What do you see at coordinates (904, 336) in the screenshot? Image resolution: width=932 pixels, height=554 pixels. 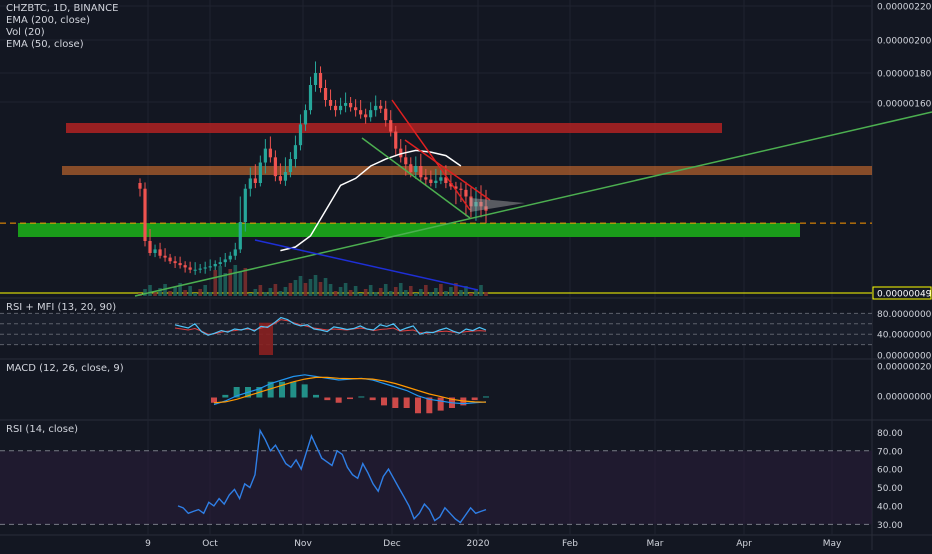 I see `rsi-mfi-tick-1: 40.00000000` at bounding box center [904, 336].